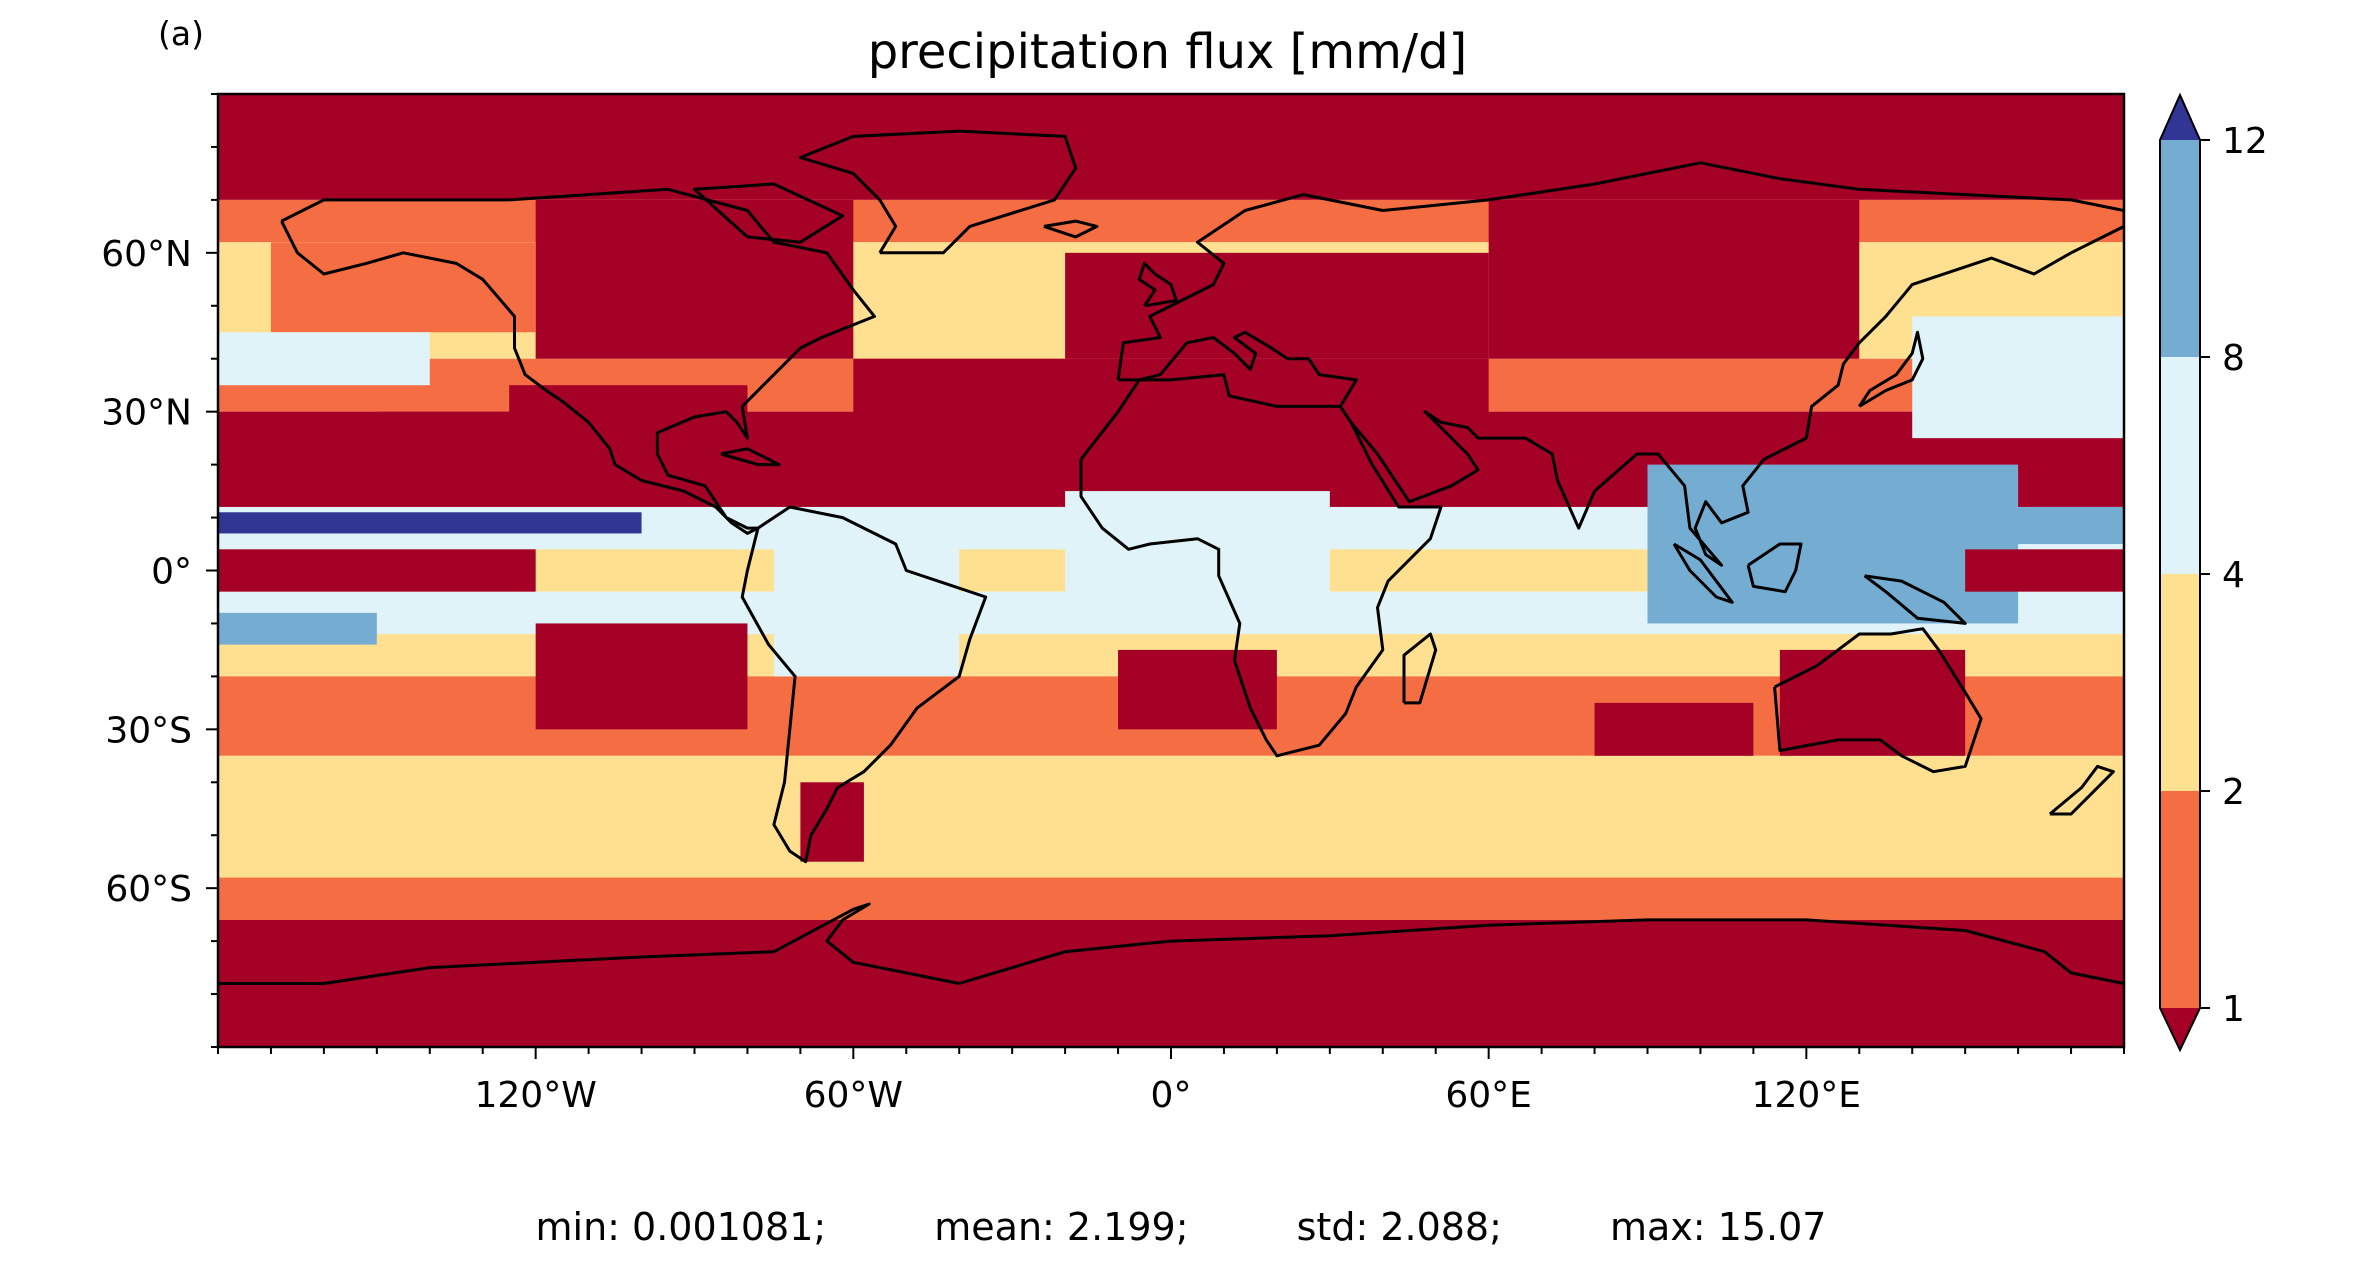  What do you see at coordinates (171, 572) in the screenshot?
I see `y-tick-label: 0°` at bounding box center [171, 572].